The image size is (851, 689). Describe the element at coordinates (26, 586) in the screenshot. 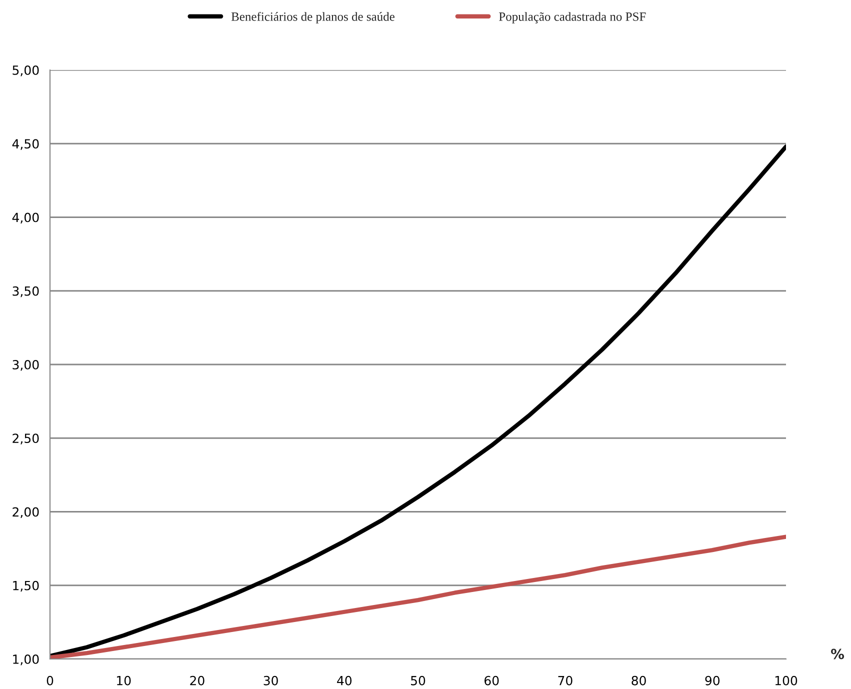

I see `y-tick-label: 1,50` at that location.